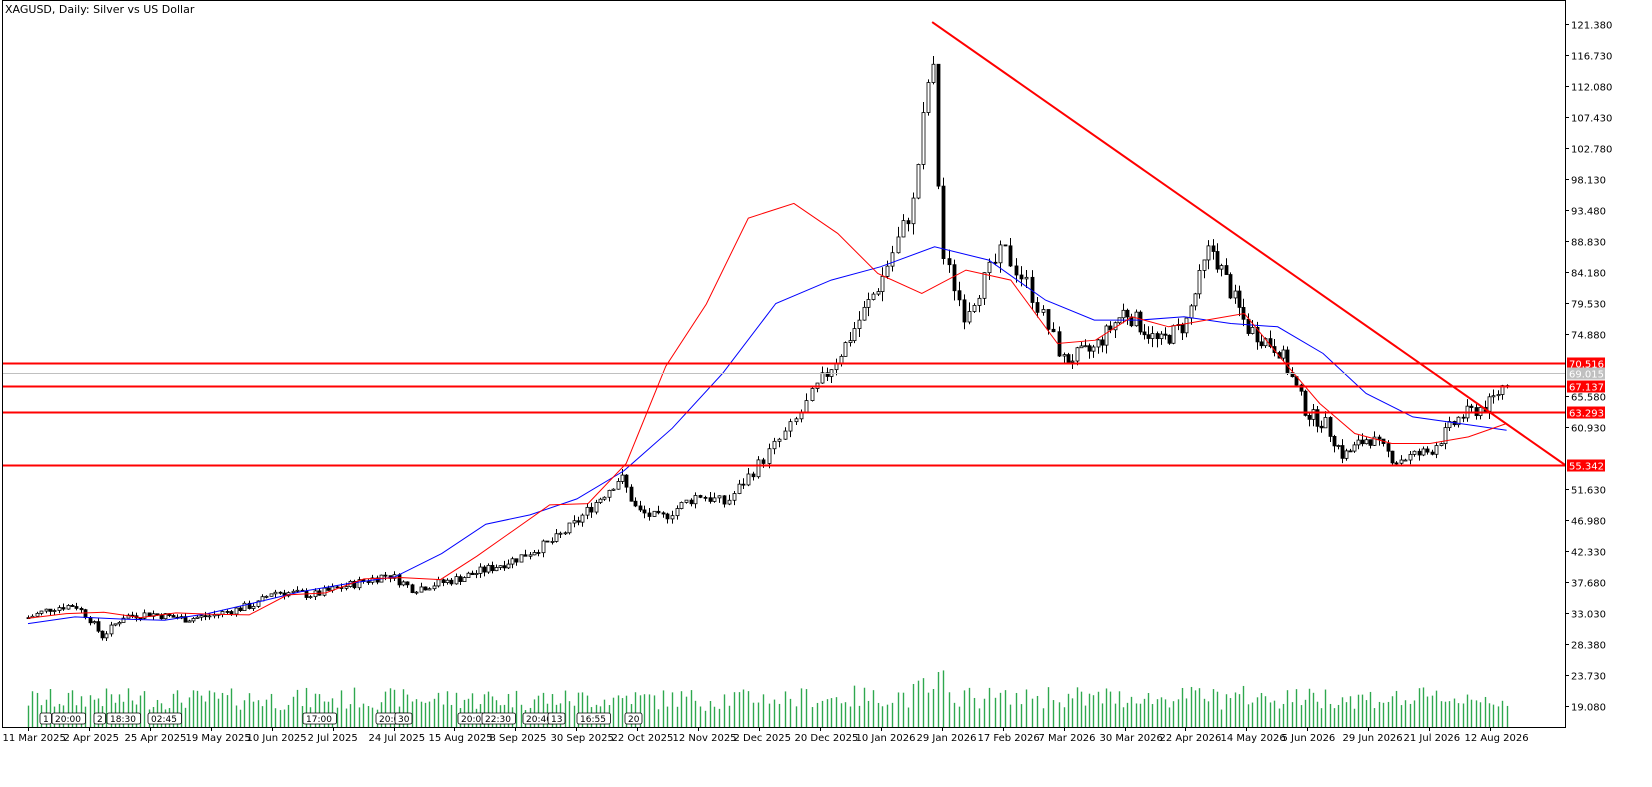  What do you see at coordinates (593, 720) in the screenshot?
I see `event-marker-label: 16:55` at bounding box center [593, 720].